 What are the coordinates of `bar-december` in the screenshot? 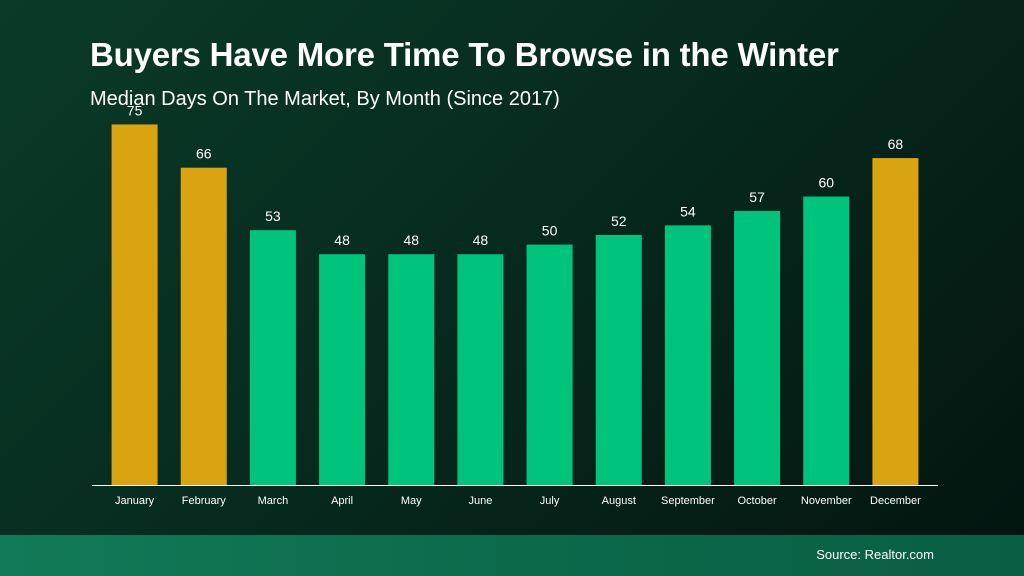 It's located at (895, 322).